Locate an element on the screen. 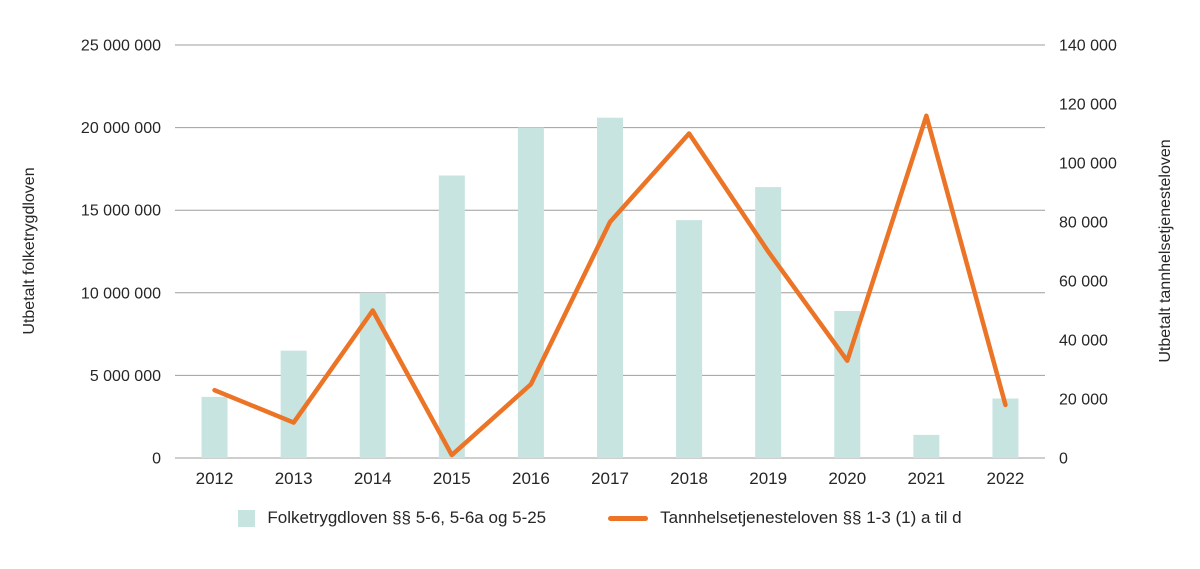  svg-text: 140 000 is located at coordinates (1088, 46).